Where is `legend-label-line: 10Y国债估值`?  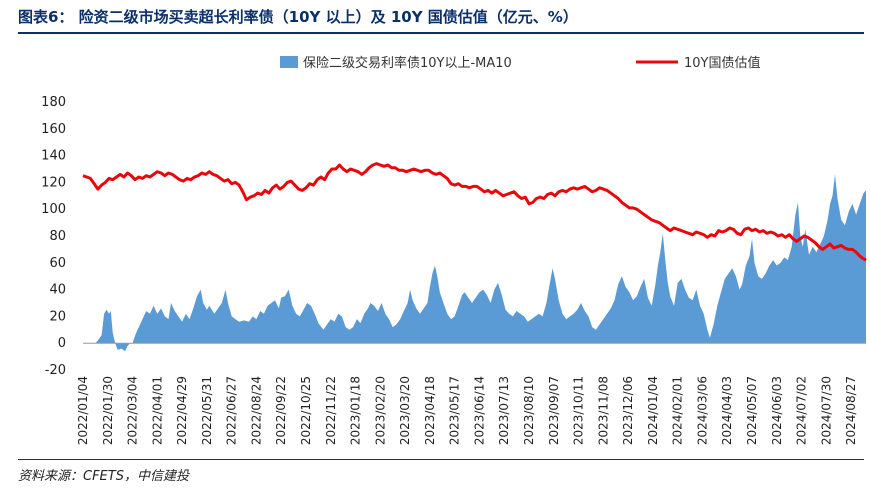 legend-label-line: 10Y国债估值 is located at coordinates (722, 63).